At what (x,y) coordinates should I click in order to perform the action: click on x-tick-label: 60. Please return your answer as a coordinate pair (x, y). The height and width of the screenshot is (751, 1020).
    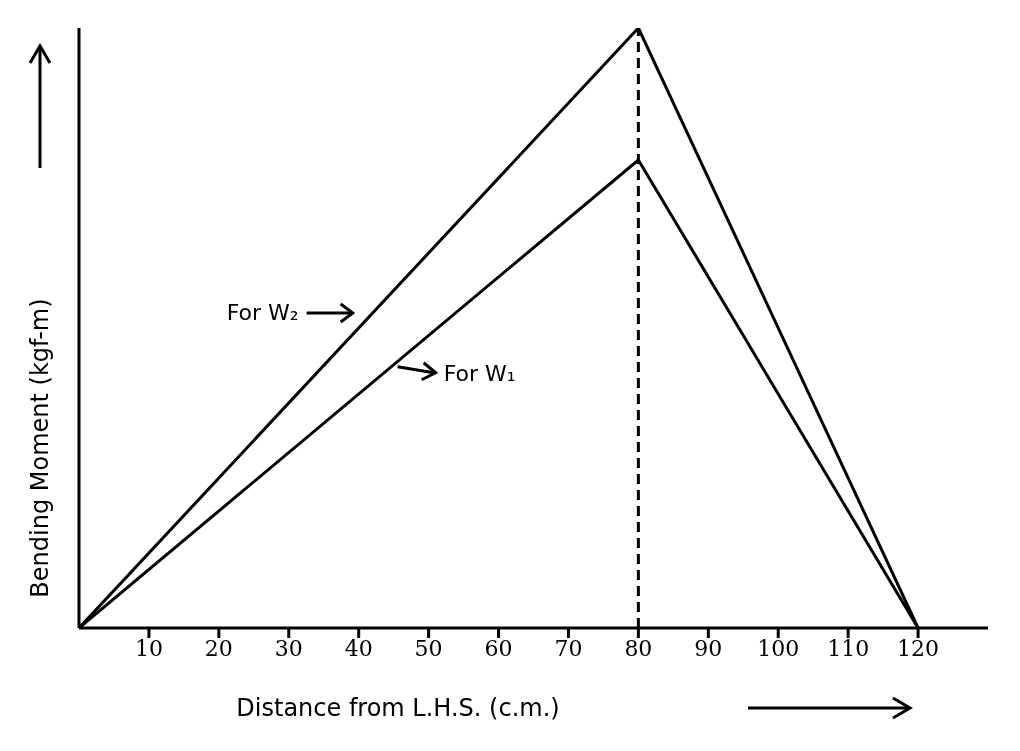
    Looking at the image, I should click on (498, 648).